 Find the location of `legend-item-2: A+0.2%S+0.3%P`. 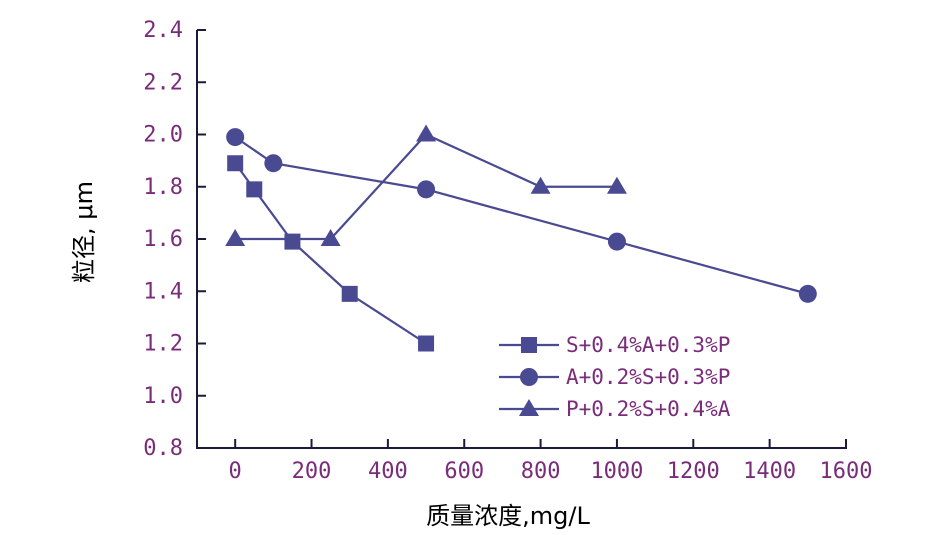

legend-item-2: A+0.2%S+0.3%P is located at coordinates (614, 377).